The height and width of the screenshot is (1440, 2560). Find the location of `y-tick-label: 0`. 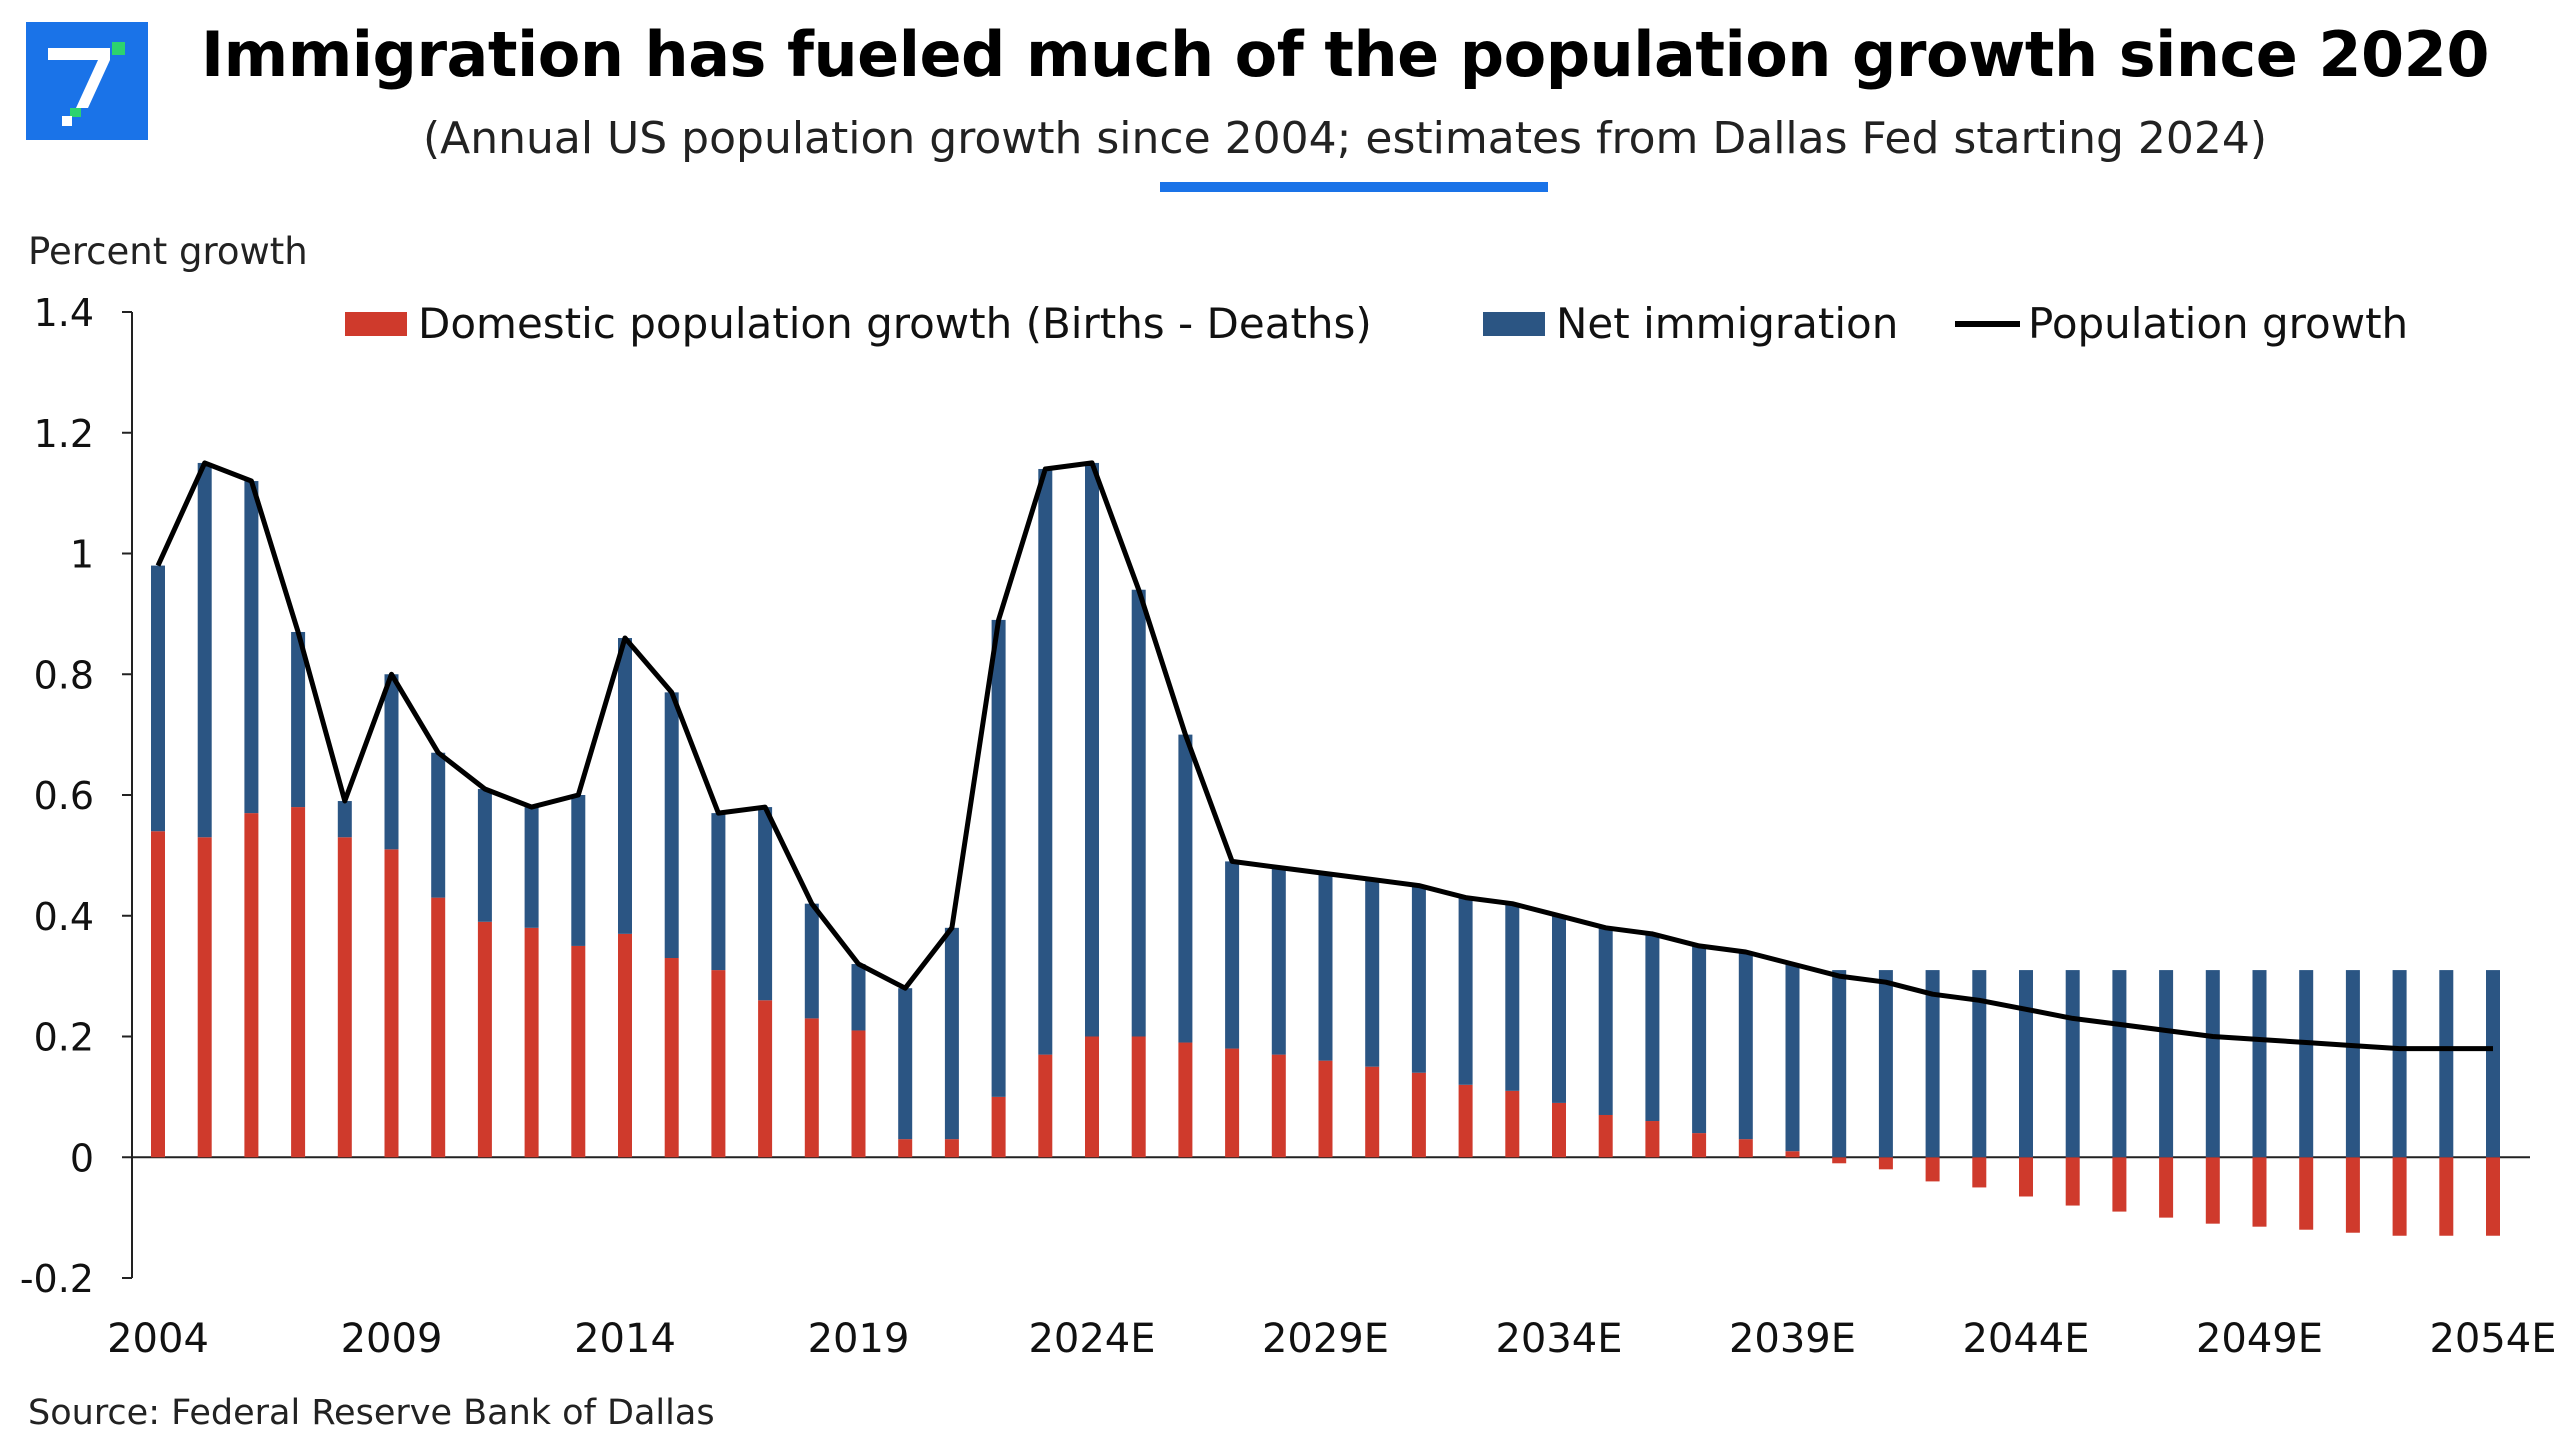

y-tick-label: 0 is located at coordinates (82, 1158).